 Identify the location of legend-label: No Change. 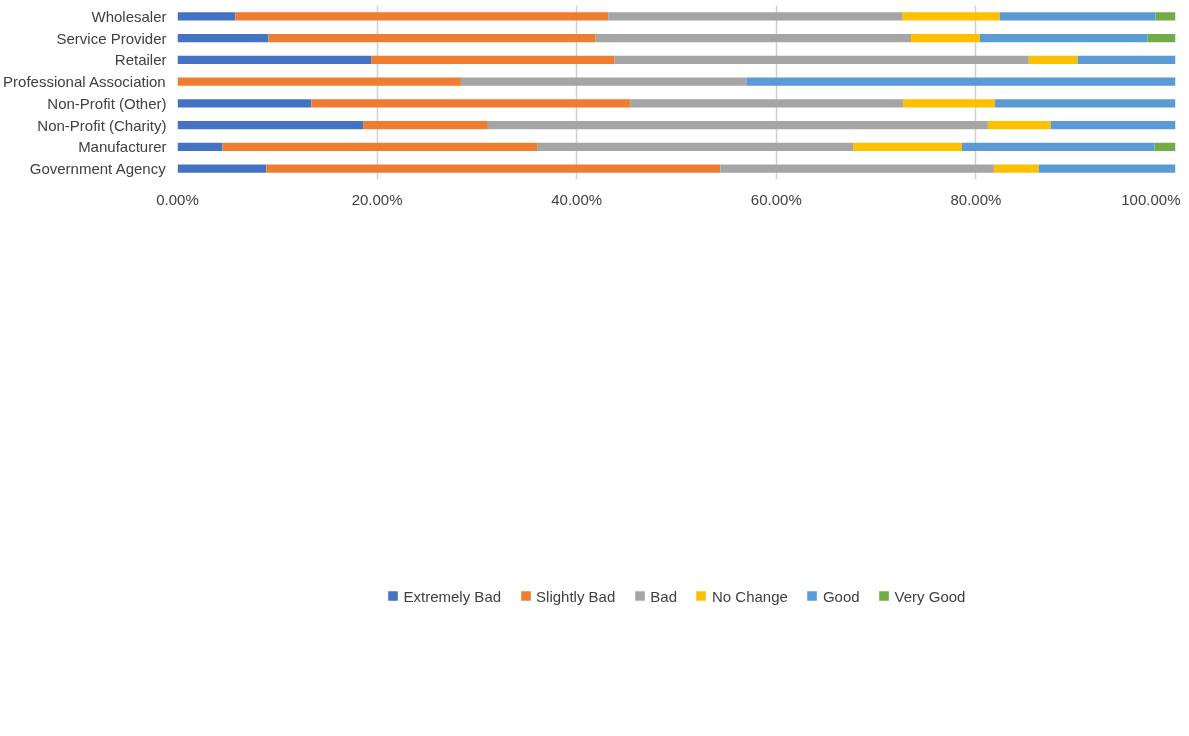
(749, 596).